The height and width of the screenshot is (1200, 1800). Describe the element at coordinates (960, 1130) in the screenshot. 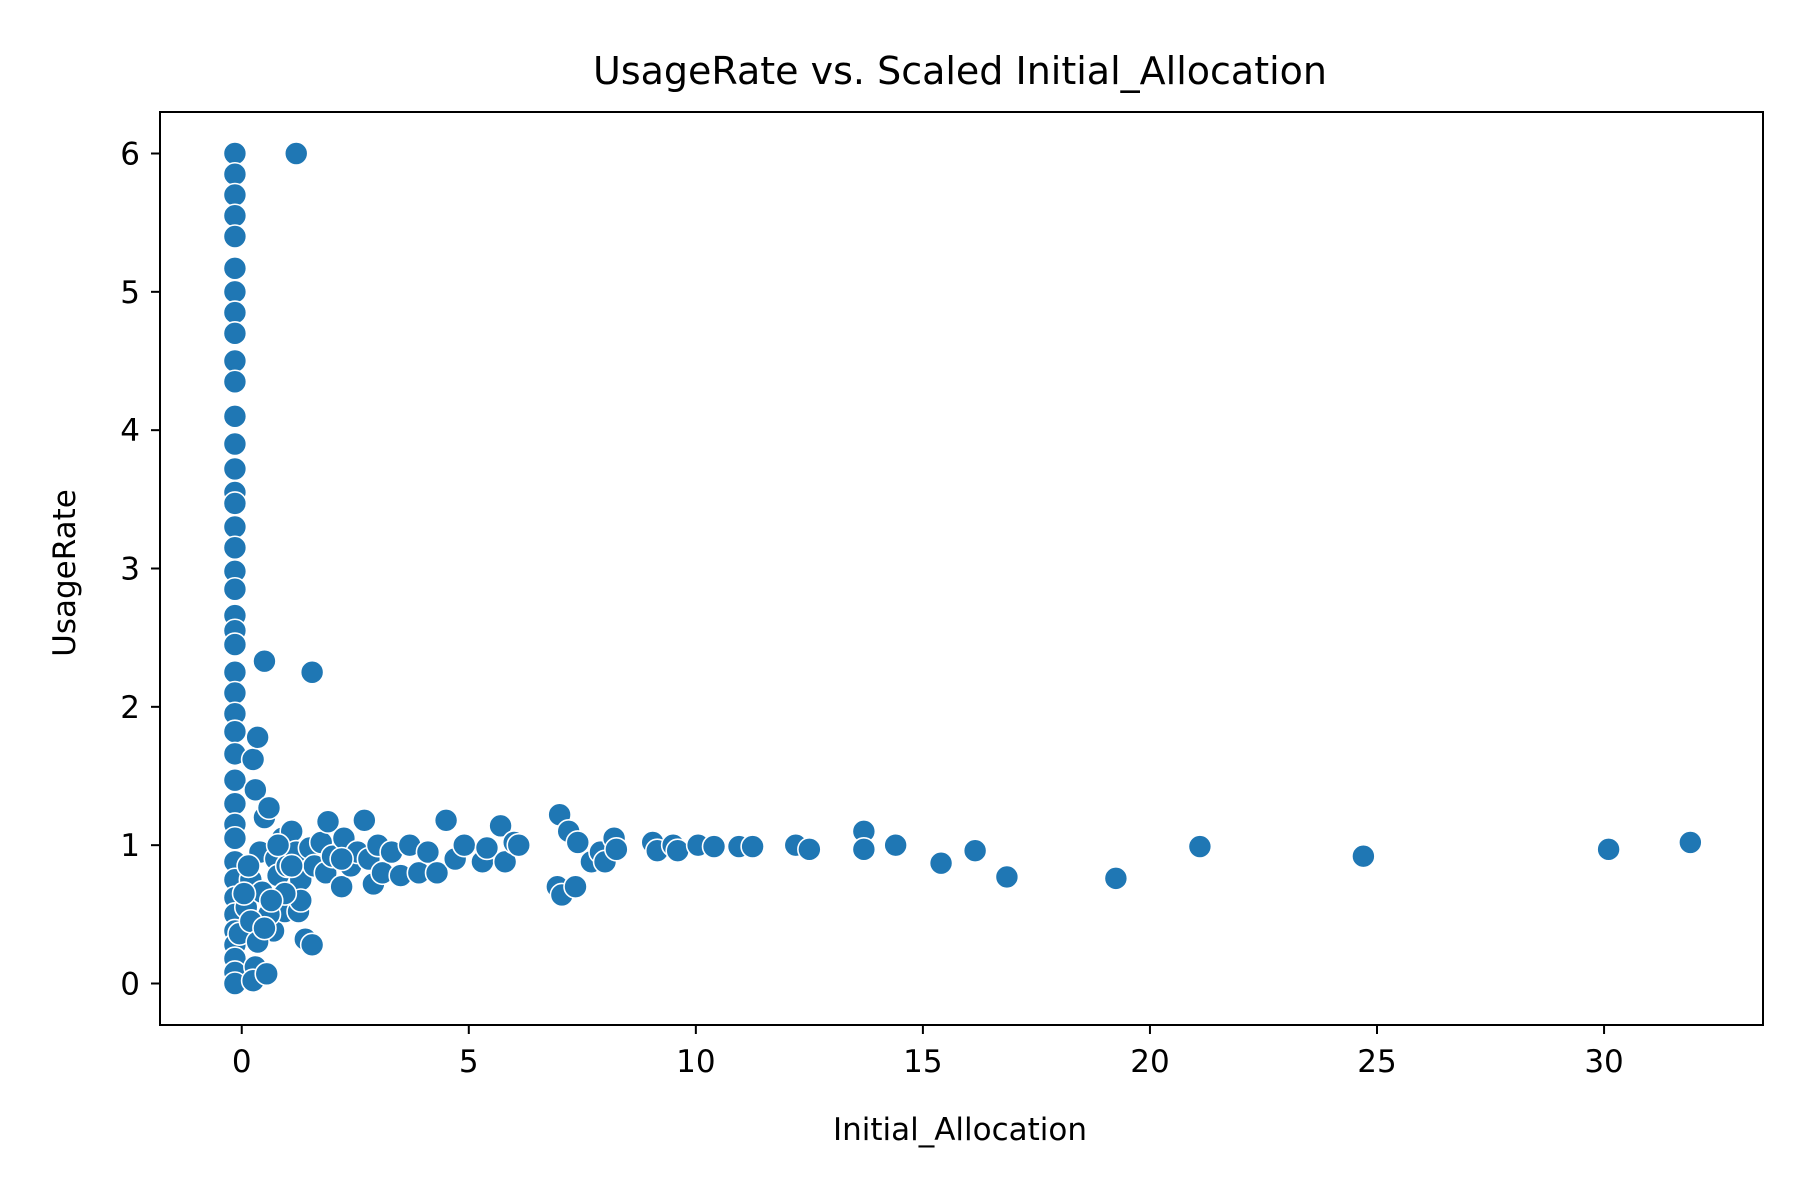

I see `x-axis-label: Initial_Allocation` at that location.